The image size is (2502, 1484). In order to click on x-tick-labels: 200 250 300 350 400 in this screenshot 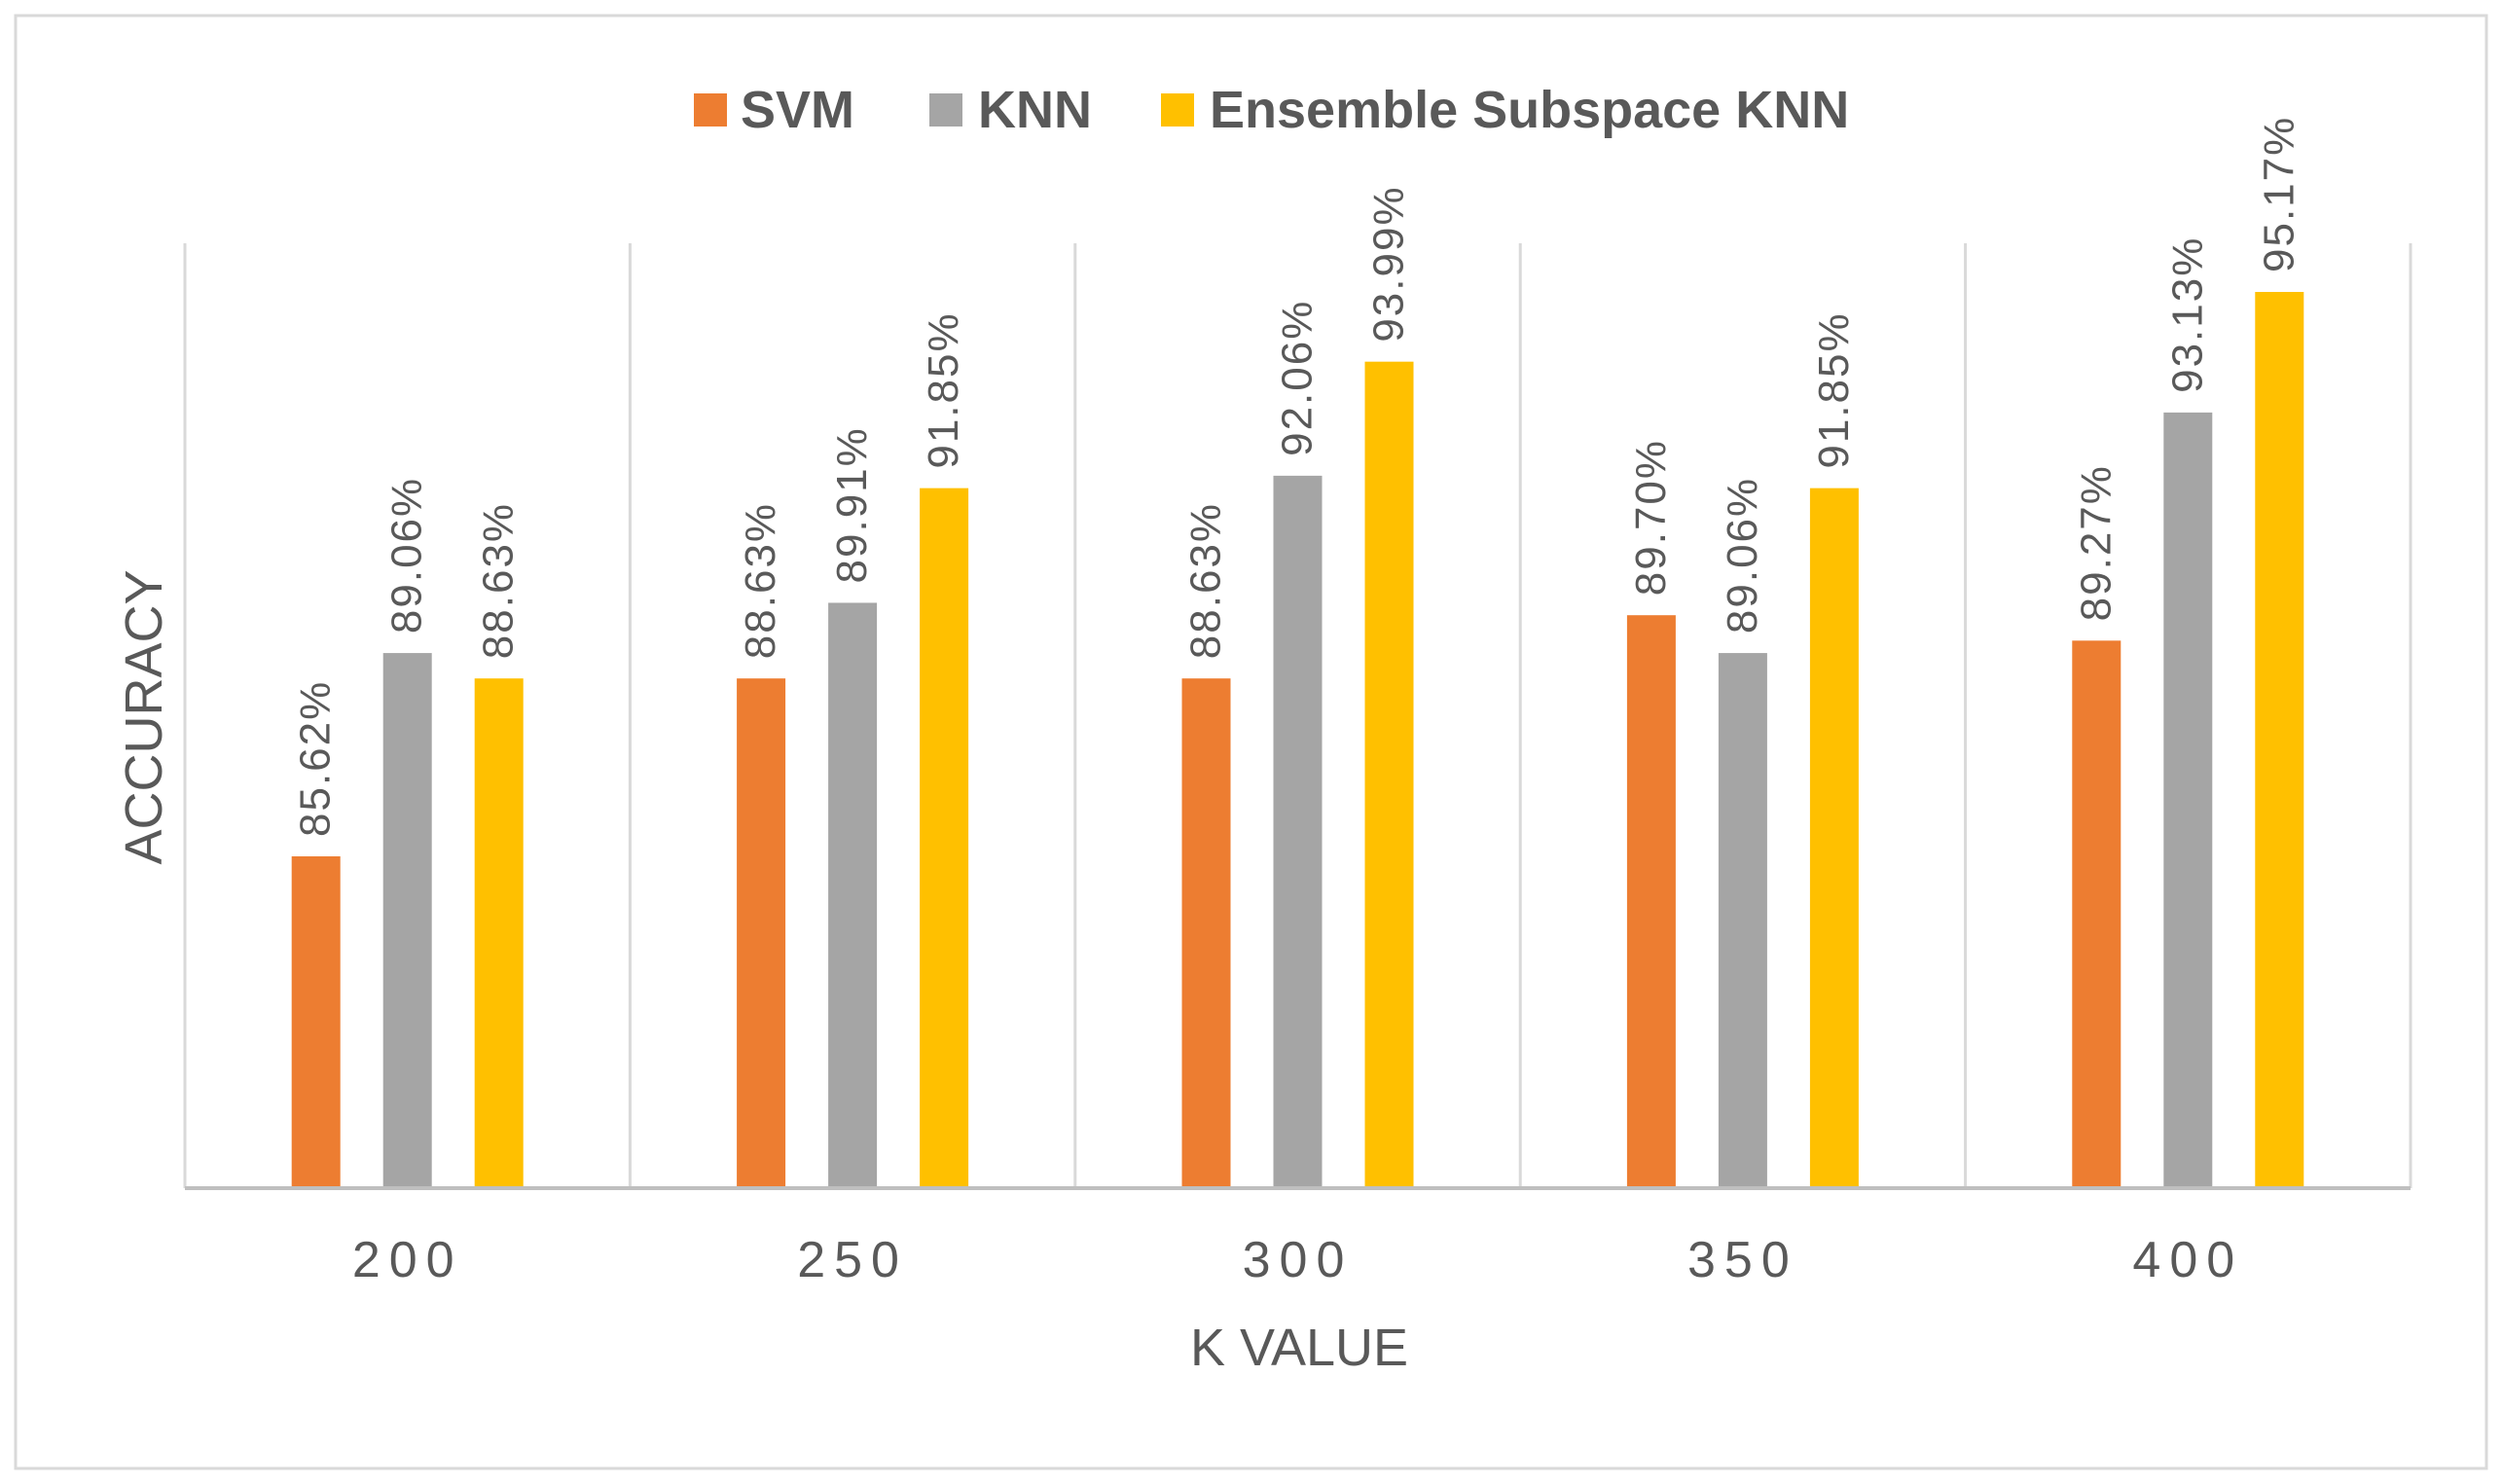, I will do `click(1297, 1260)`.